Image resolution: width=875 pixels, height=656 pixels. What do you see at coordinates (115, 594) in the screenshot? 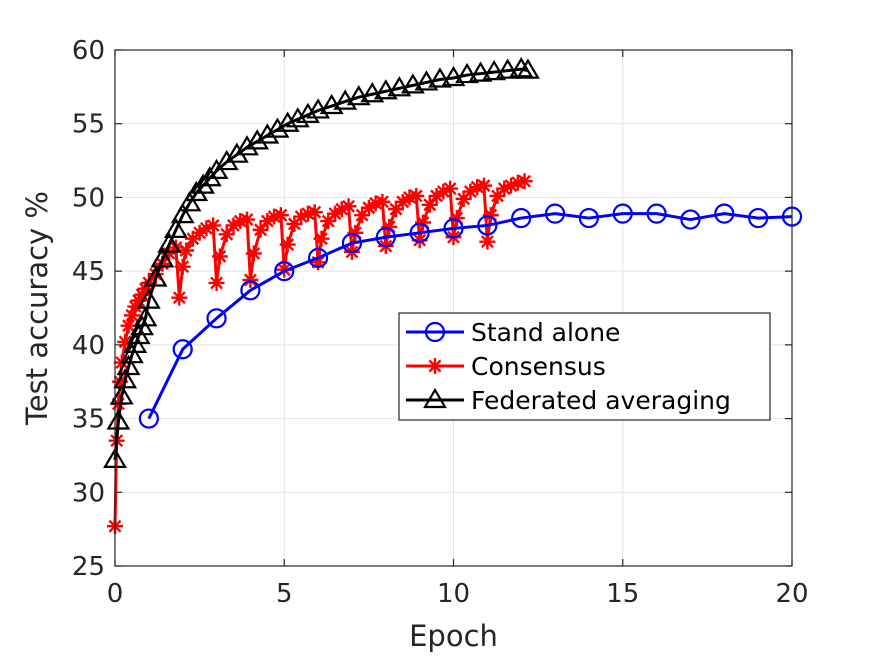
I see `x-tick-label: 0` at bounding box center [115, 594].